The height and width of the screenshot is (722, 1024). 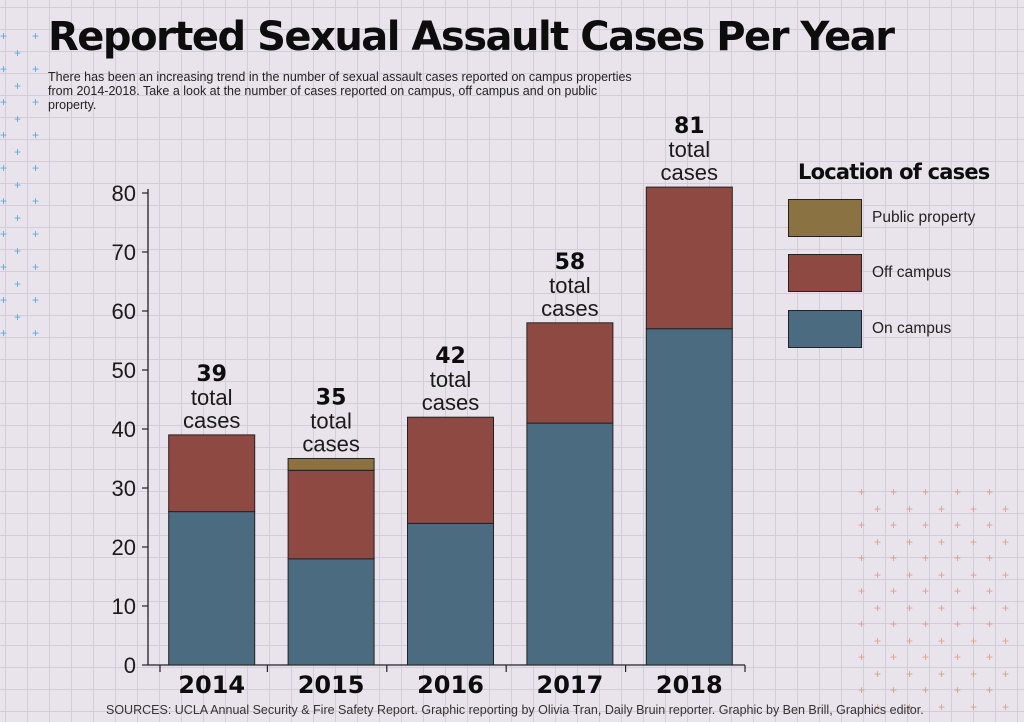 What do you see at coordinates (450, 685) in the screenshot?
I see `x-tick-label: 2016` at bounding box center [450, 685].